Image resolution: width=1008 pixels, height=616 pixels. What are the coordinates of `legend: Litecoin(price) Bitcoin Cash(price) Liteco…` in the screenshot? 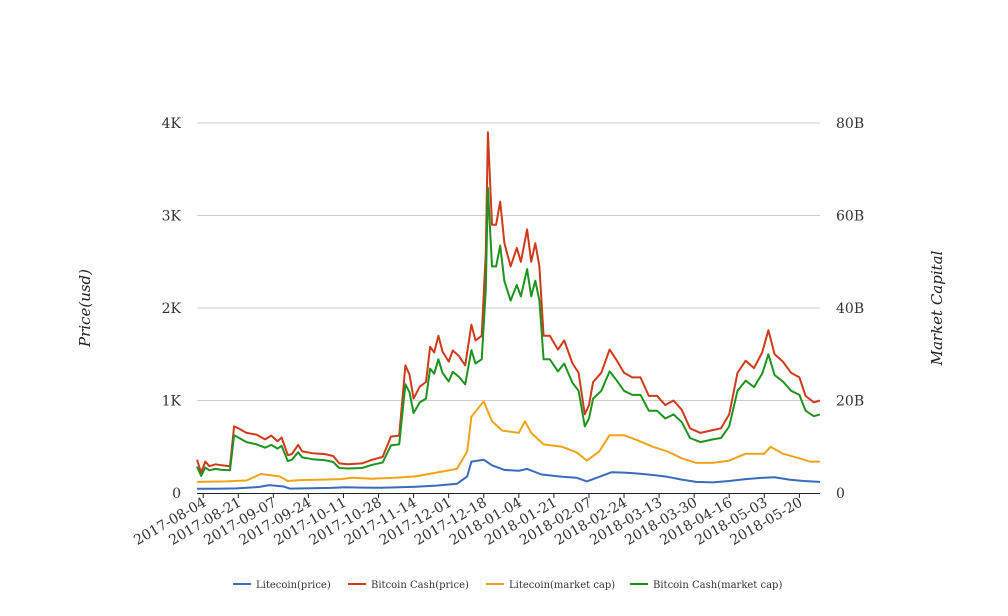 It's located at (507, 585).